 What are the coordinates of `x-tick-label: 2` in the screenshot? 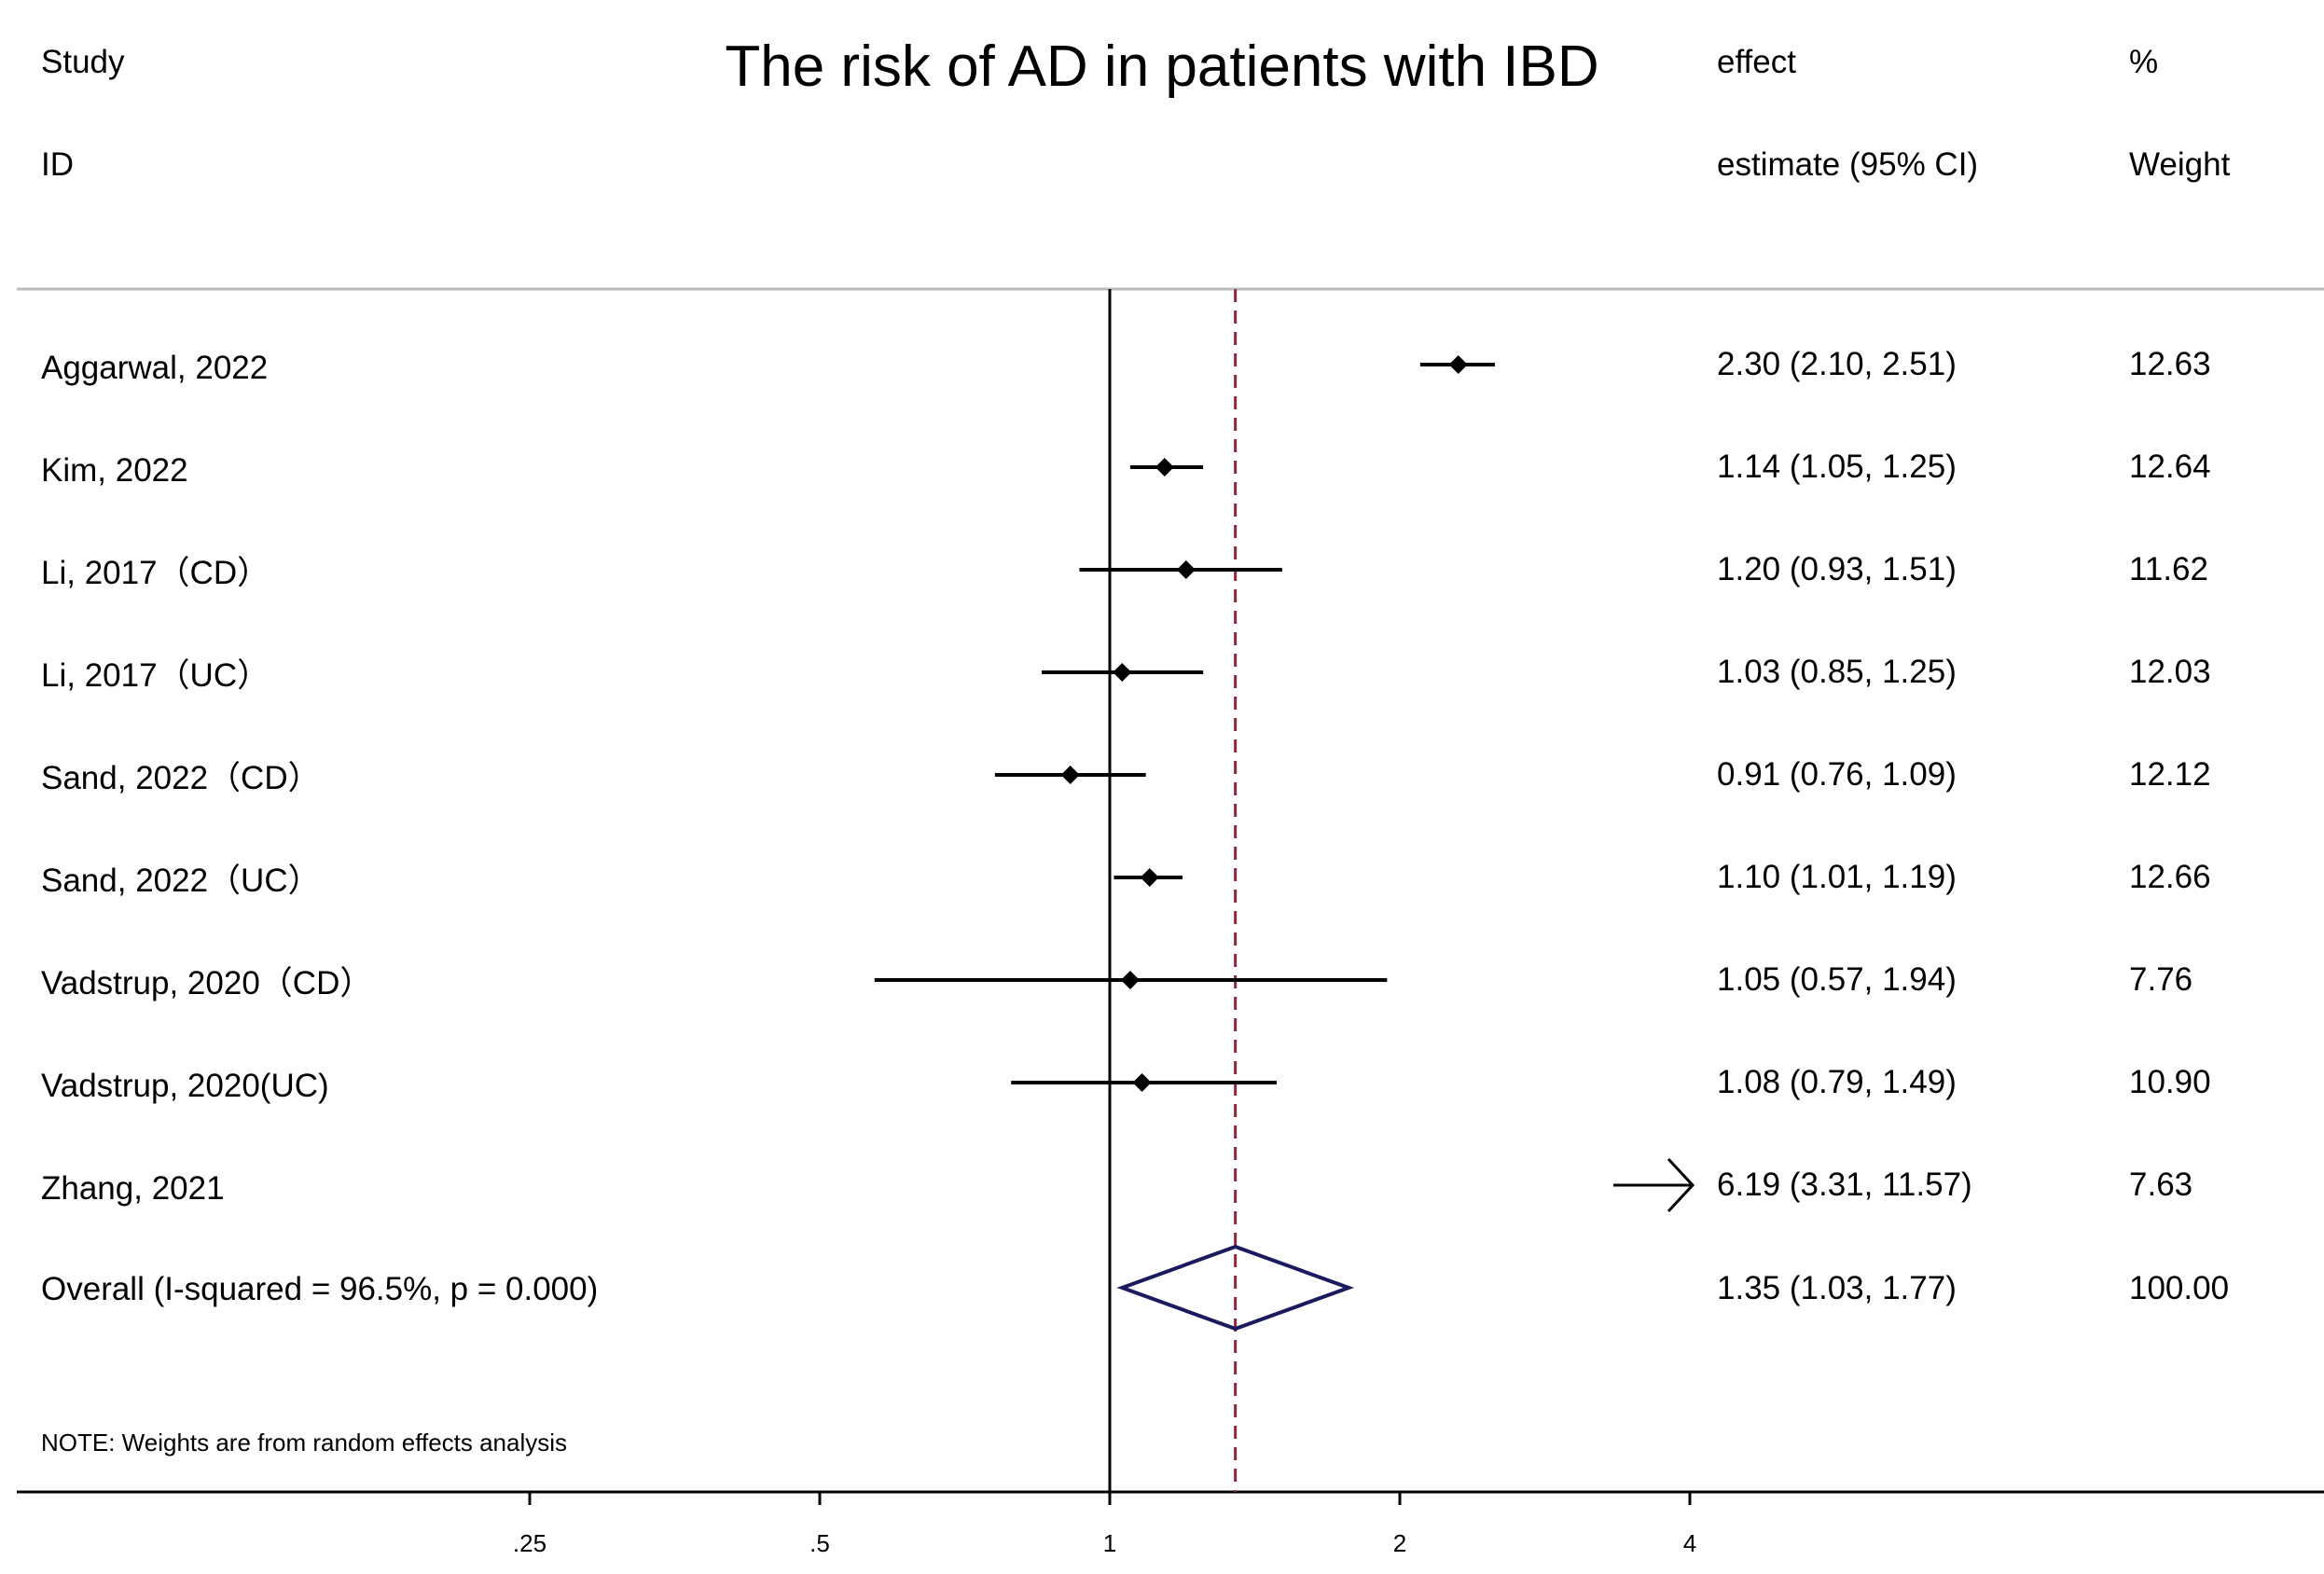 It's located at (1399, 1543).